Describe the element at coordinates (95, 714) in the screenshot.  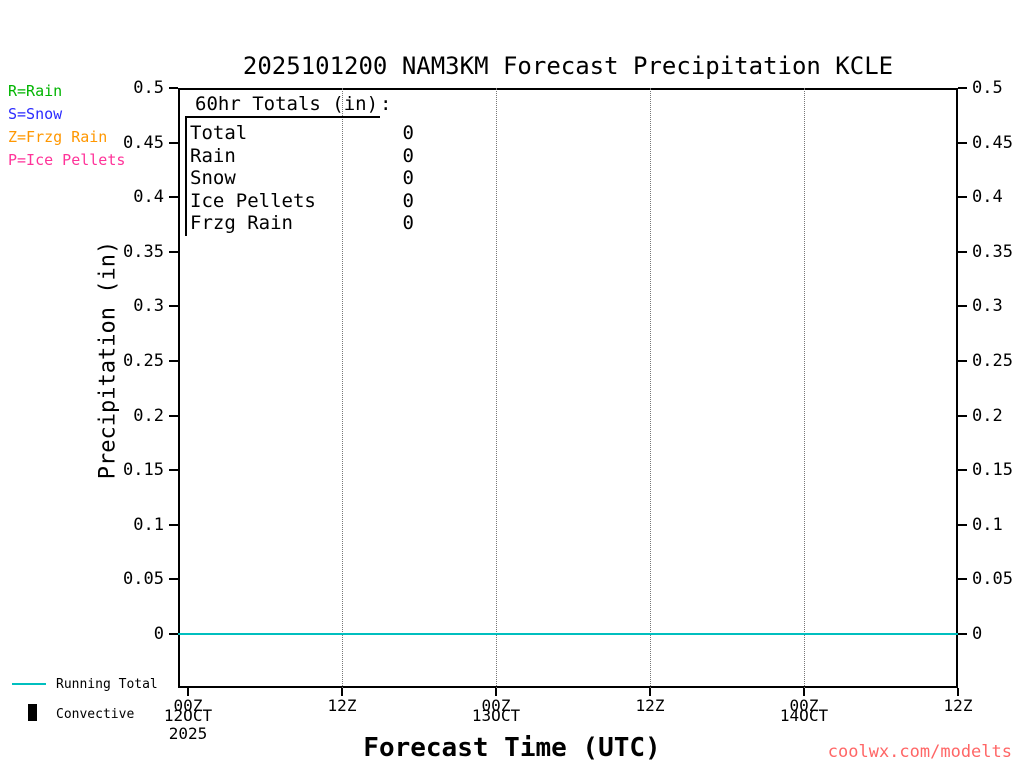
I see `convective-legend-label: Convective` at that location.